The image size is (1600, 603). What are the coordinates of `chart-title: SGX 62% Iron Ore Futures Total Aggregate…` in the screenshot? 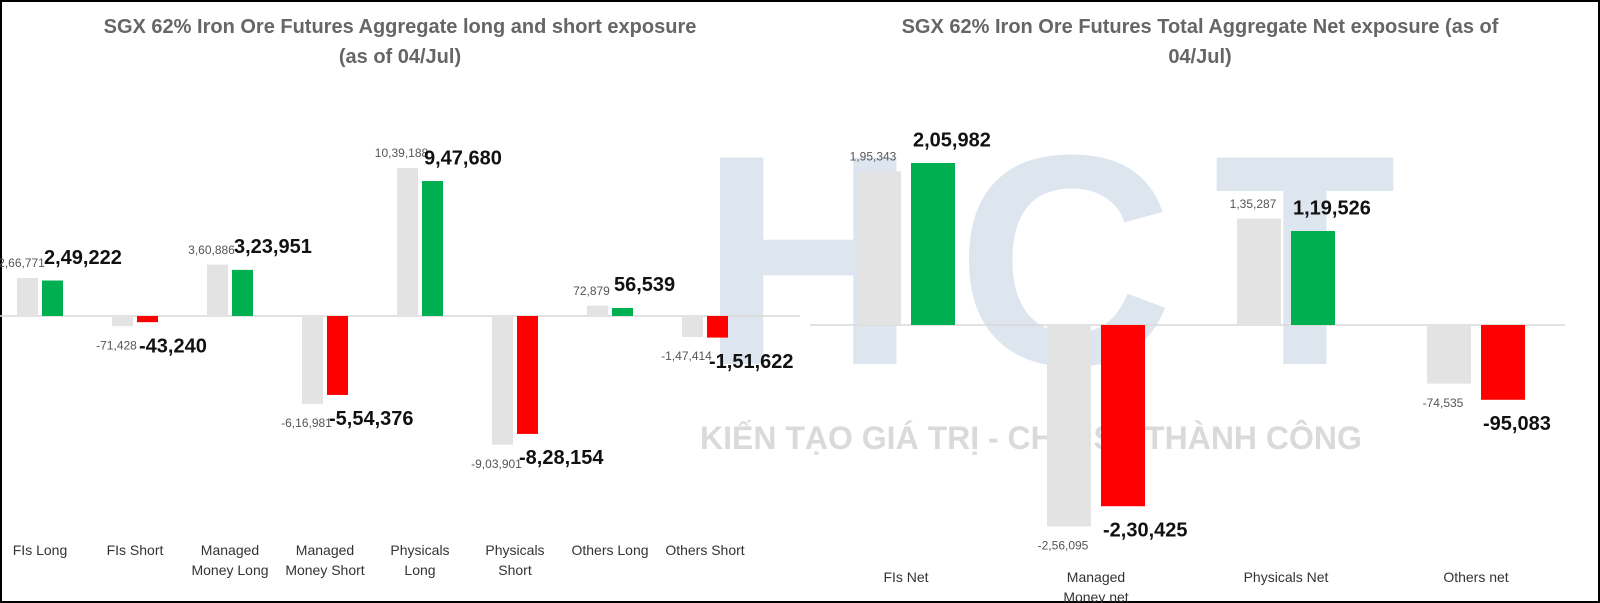 It's located at (1200, 42).